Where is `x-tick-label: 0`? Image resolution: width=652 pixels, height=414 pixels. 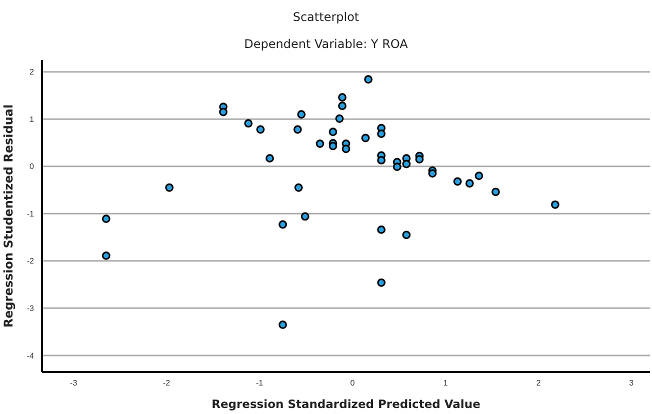 x-tick-label: 0 is located at coordinates (353, 383).